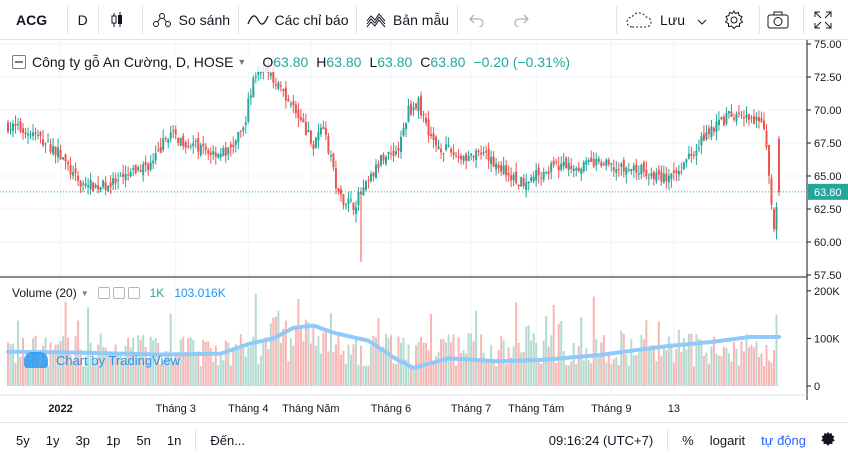 The width and height of the screenshot is (848, 457). Describe the element at coordinates (143, 440) in the screenshot. I see `range-5d: 5n` at that location.